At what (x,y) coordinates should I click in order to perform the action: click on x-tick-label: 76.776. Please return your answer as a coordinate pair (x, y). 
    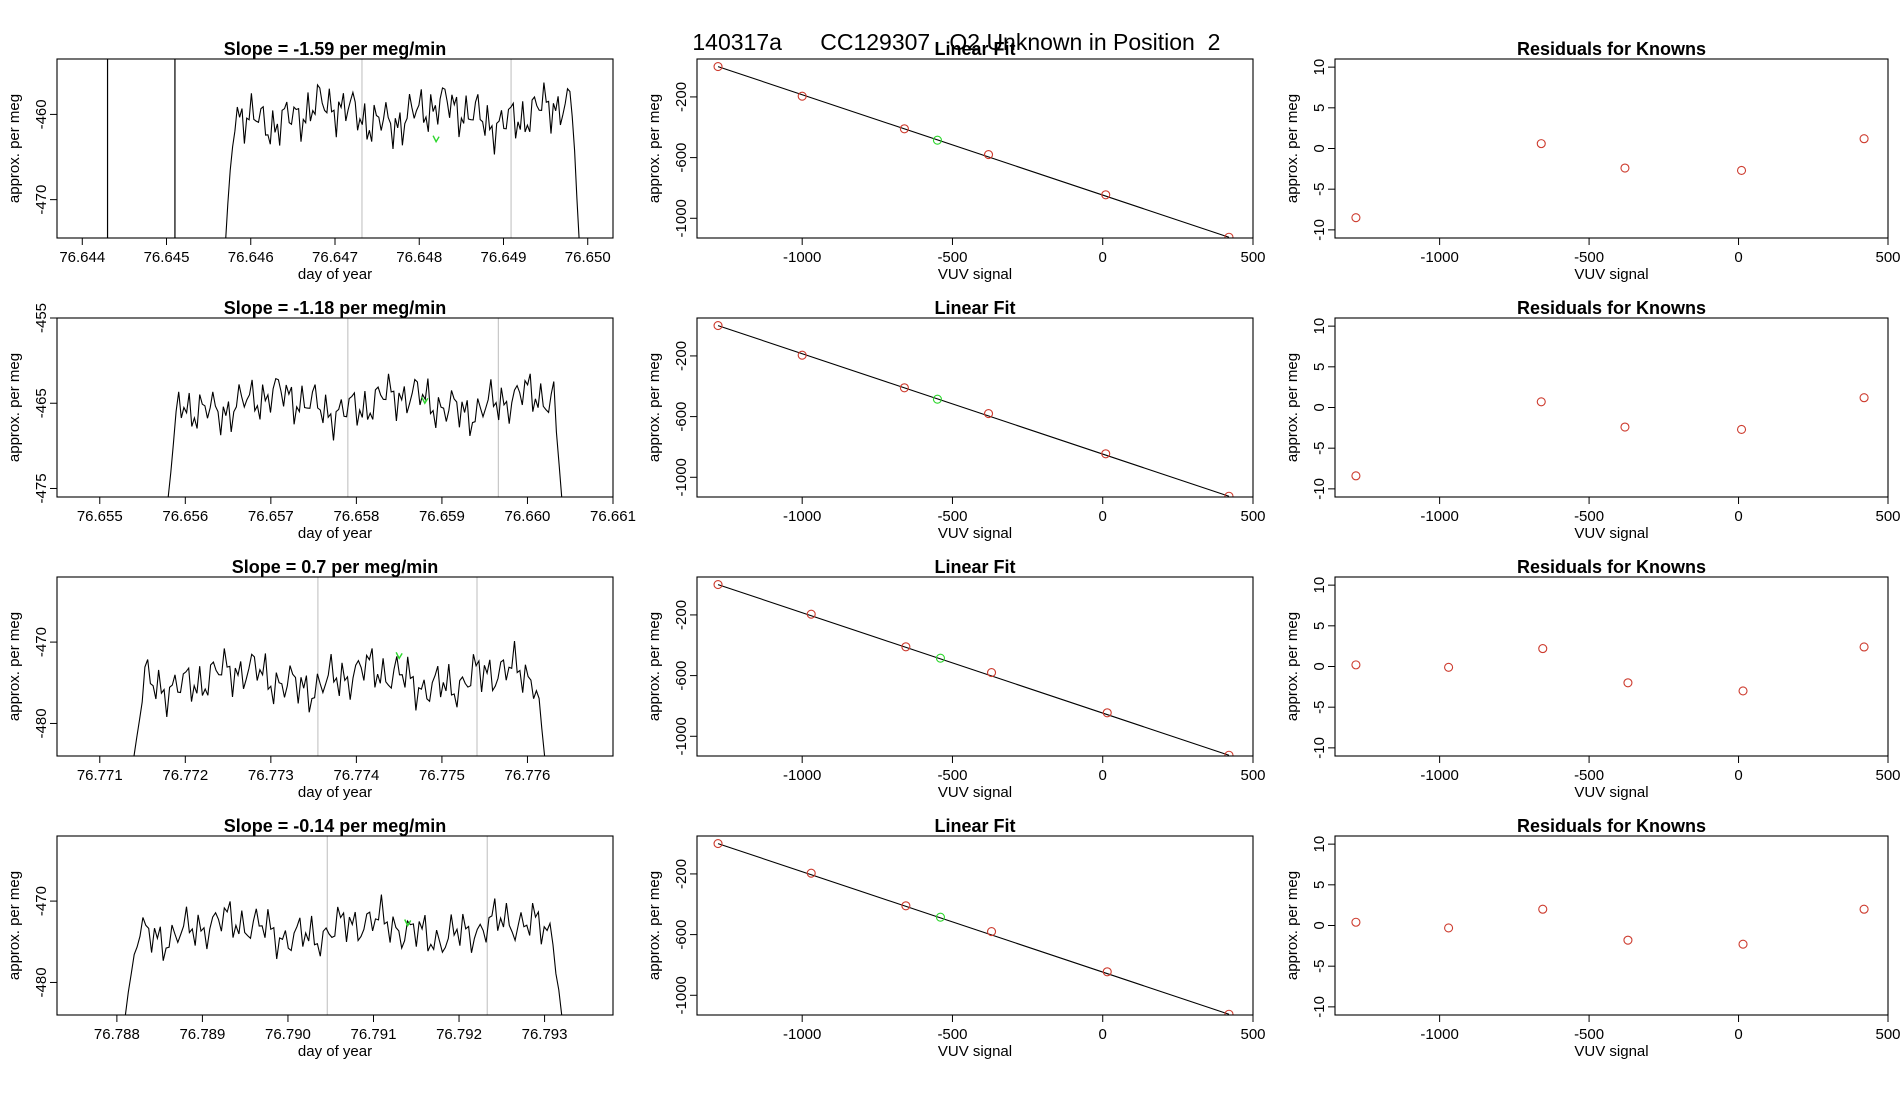
    Looking at the image, I should click on (528, 775).